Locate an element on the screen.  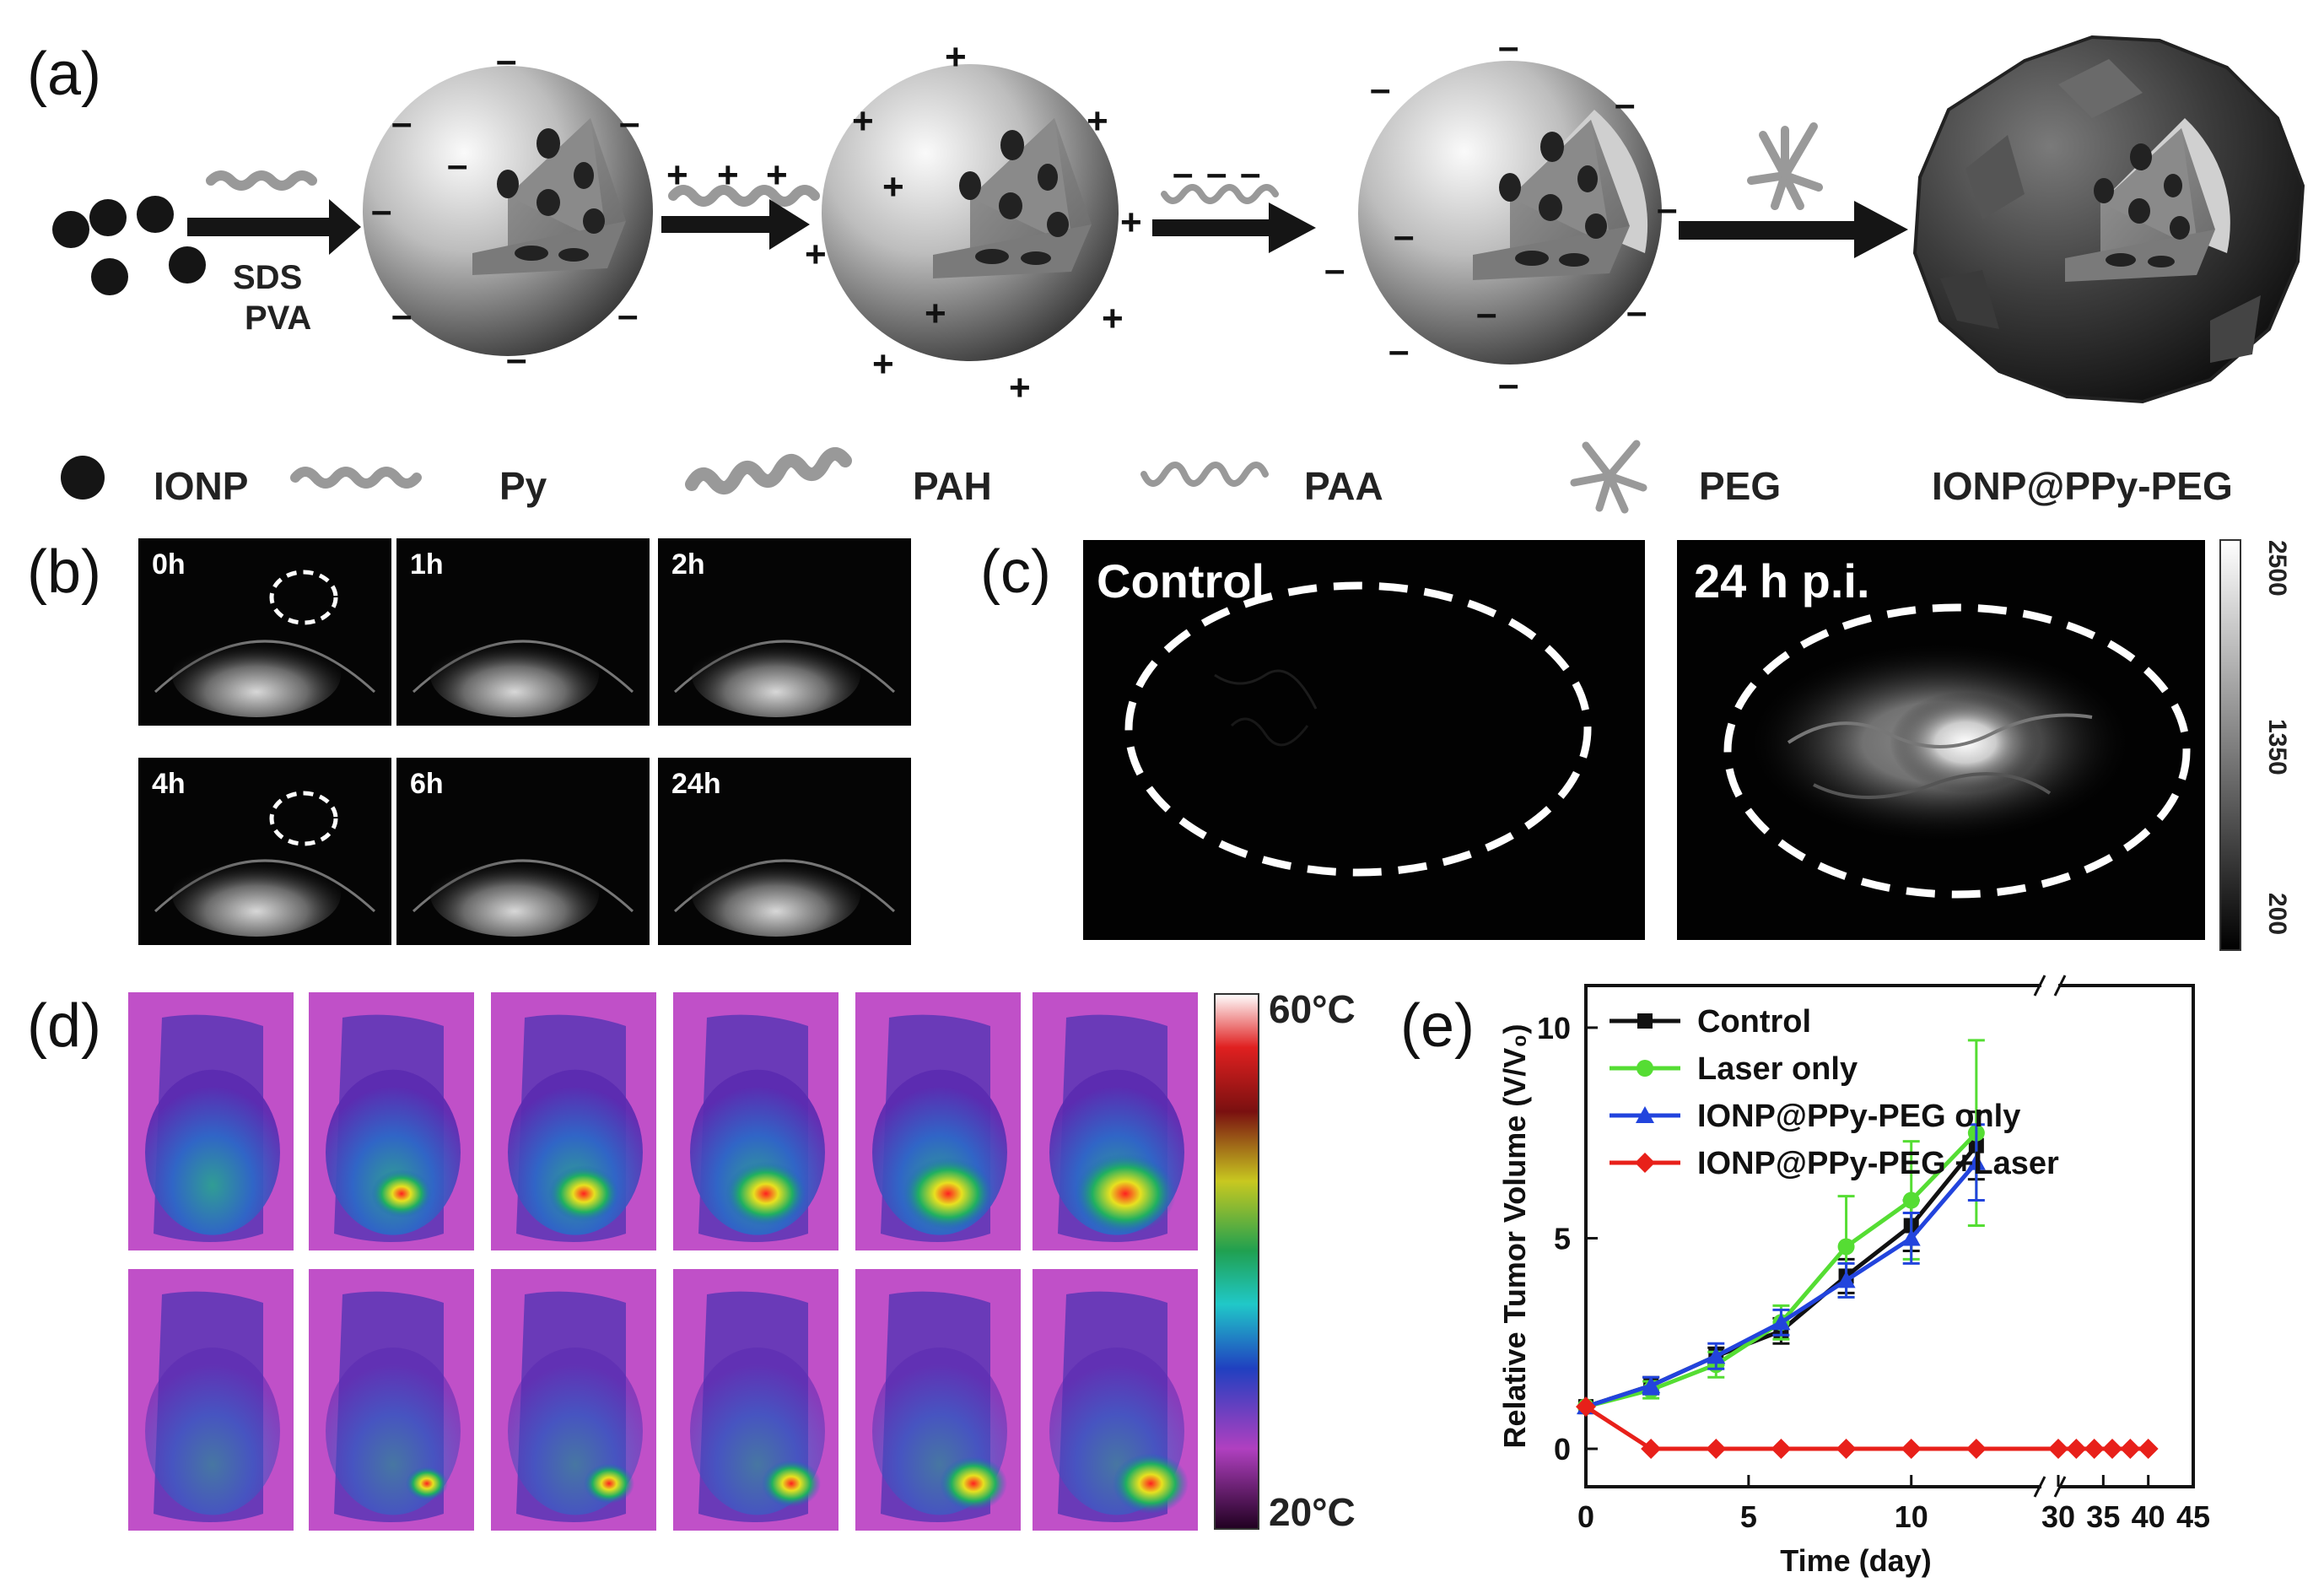
sphere2-charges: + + + + + + + + + + is located at coordinates (973, 222).